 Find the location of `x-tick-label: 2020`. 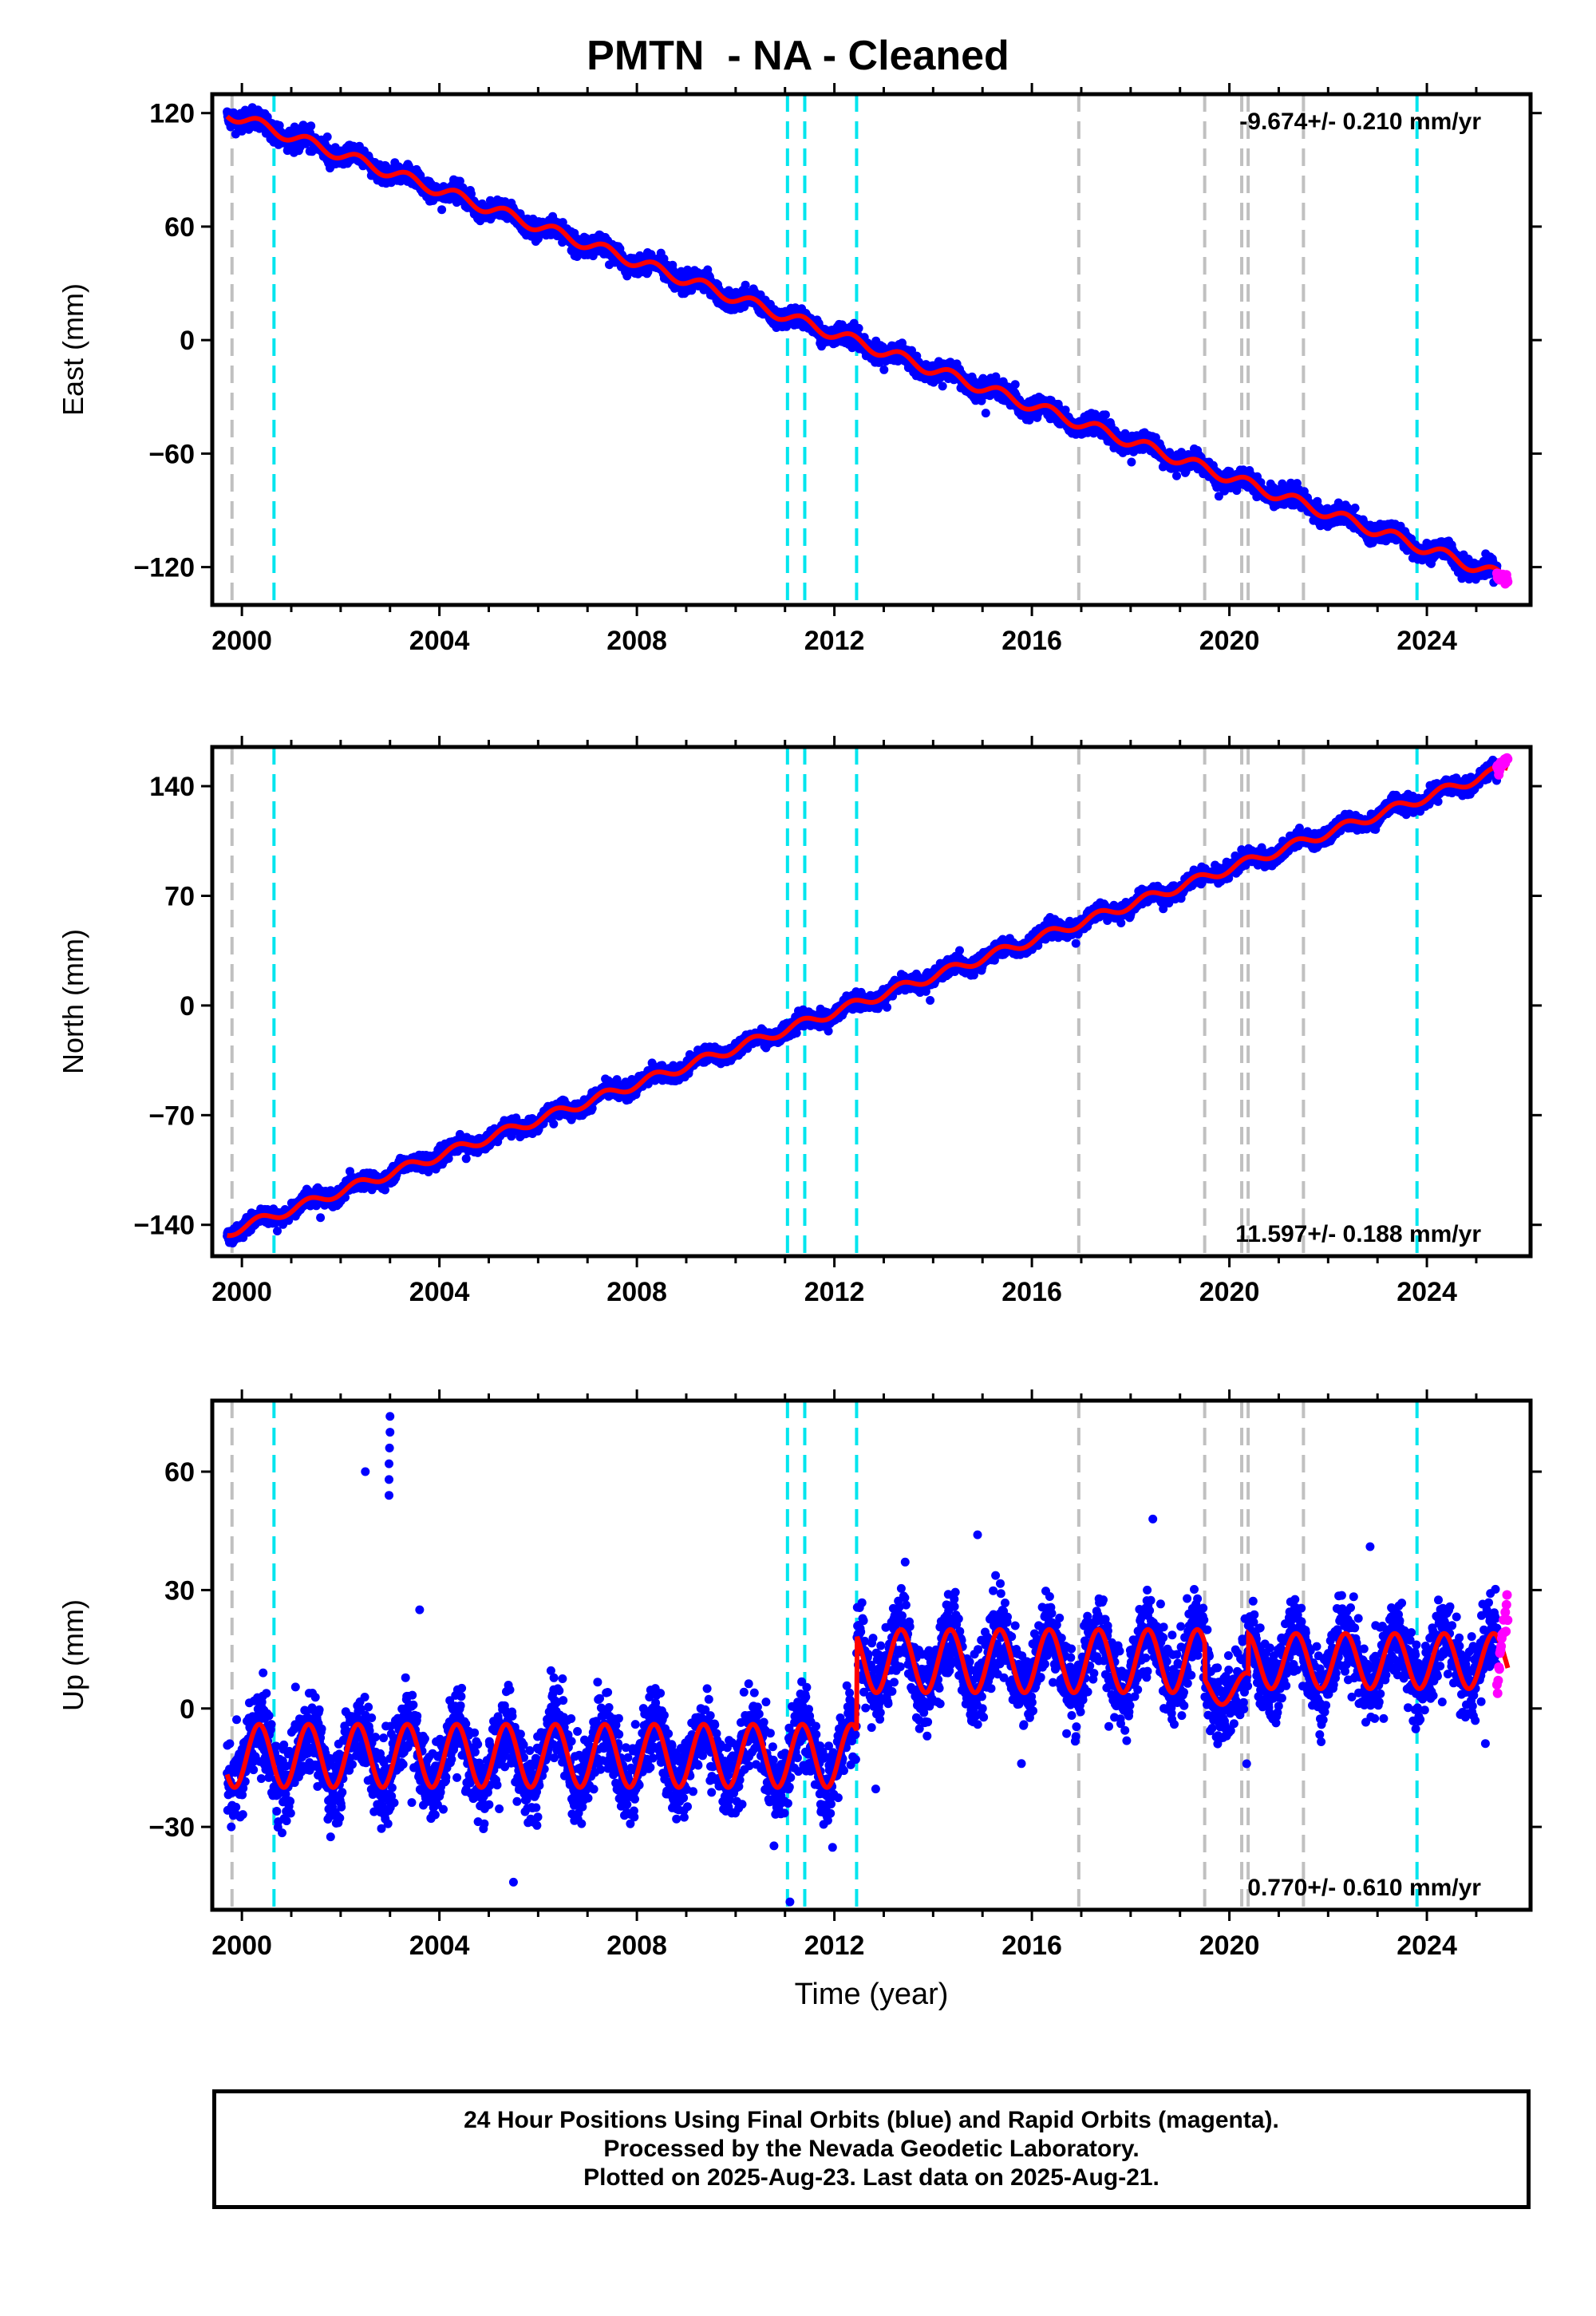

x-tick-label: 2020 is located at coordinates (1229, 641).